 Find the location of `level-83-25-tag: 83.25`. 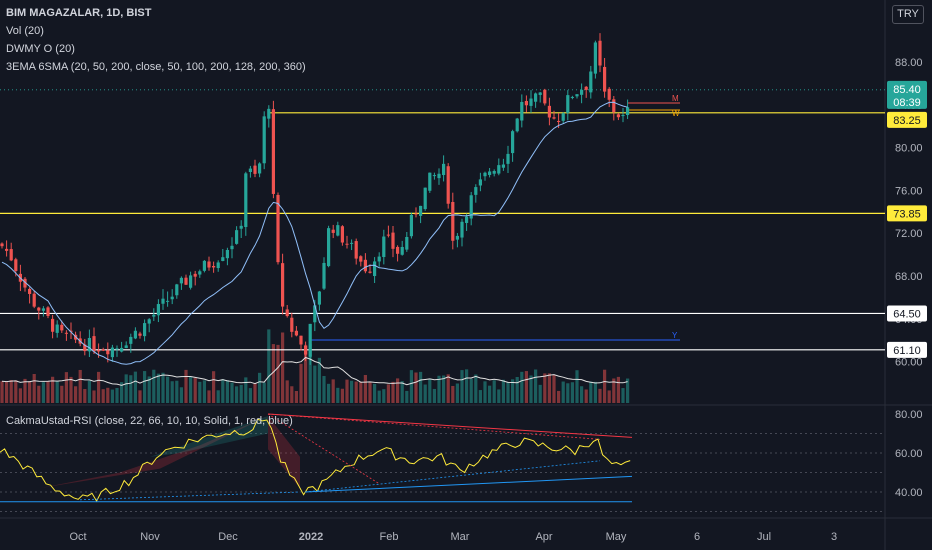

level-83-25-tag: 83.25 is located at coordinates (907, 121).